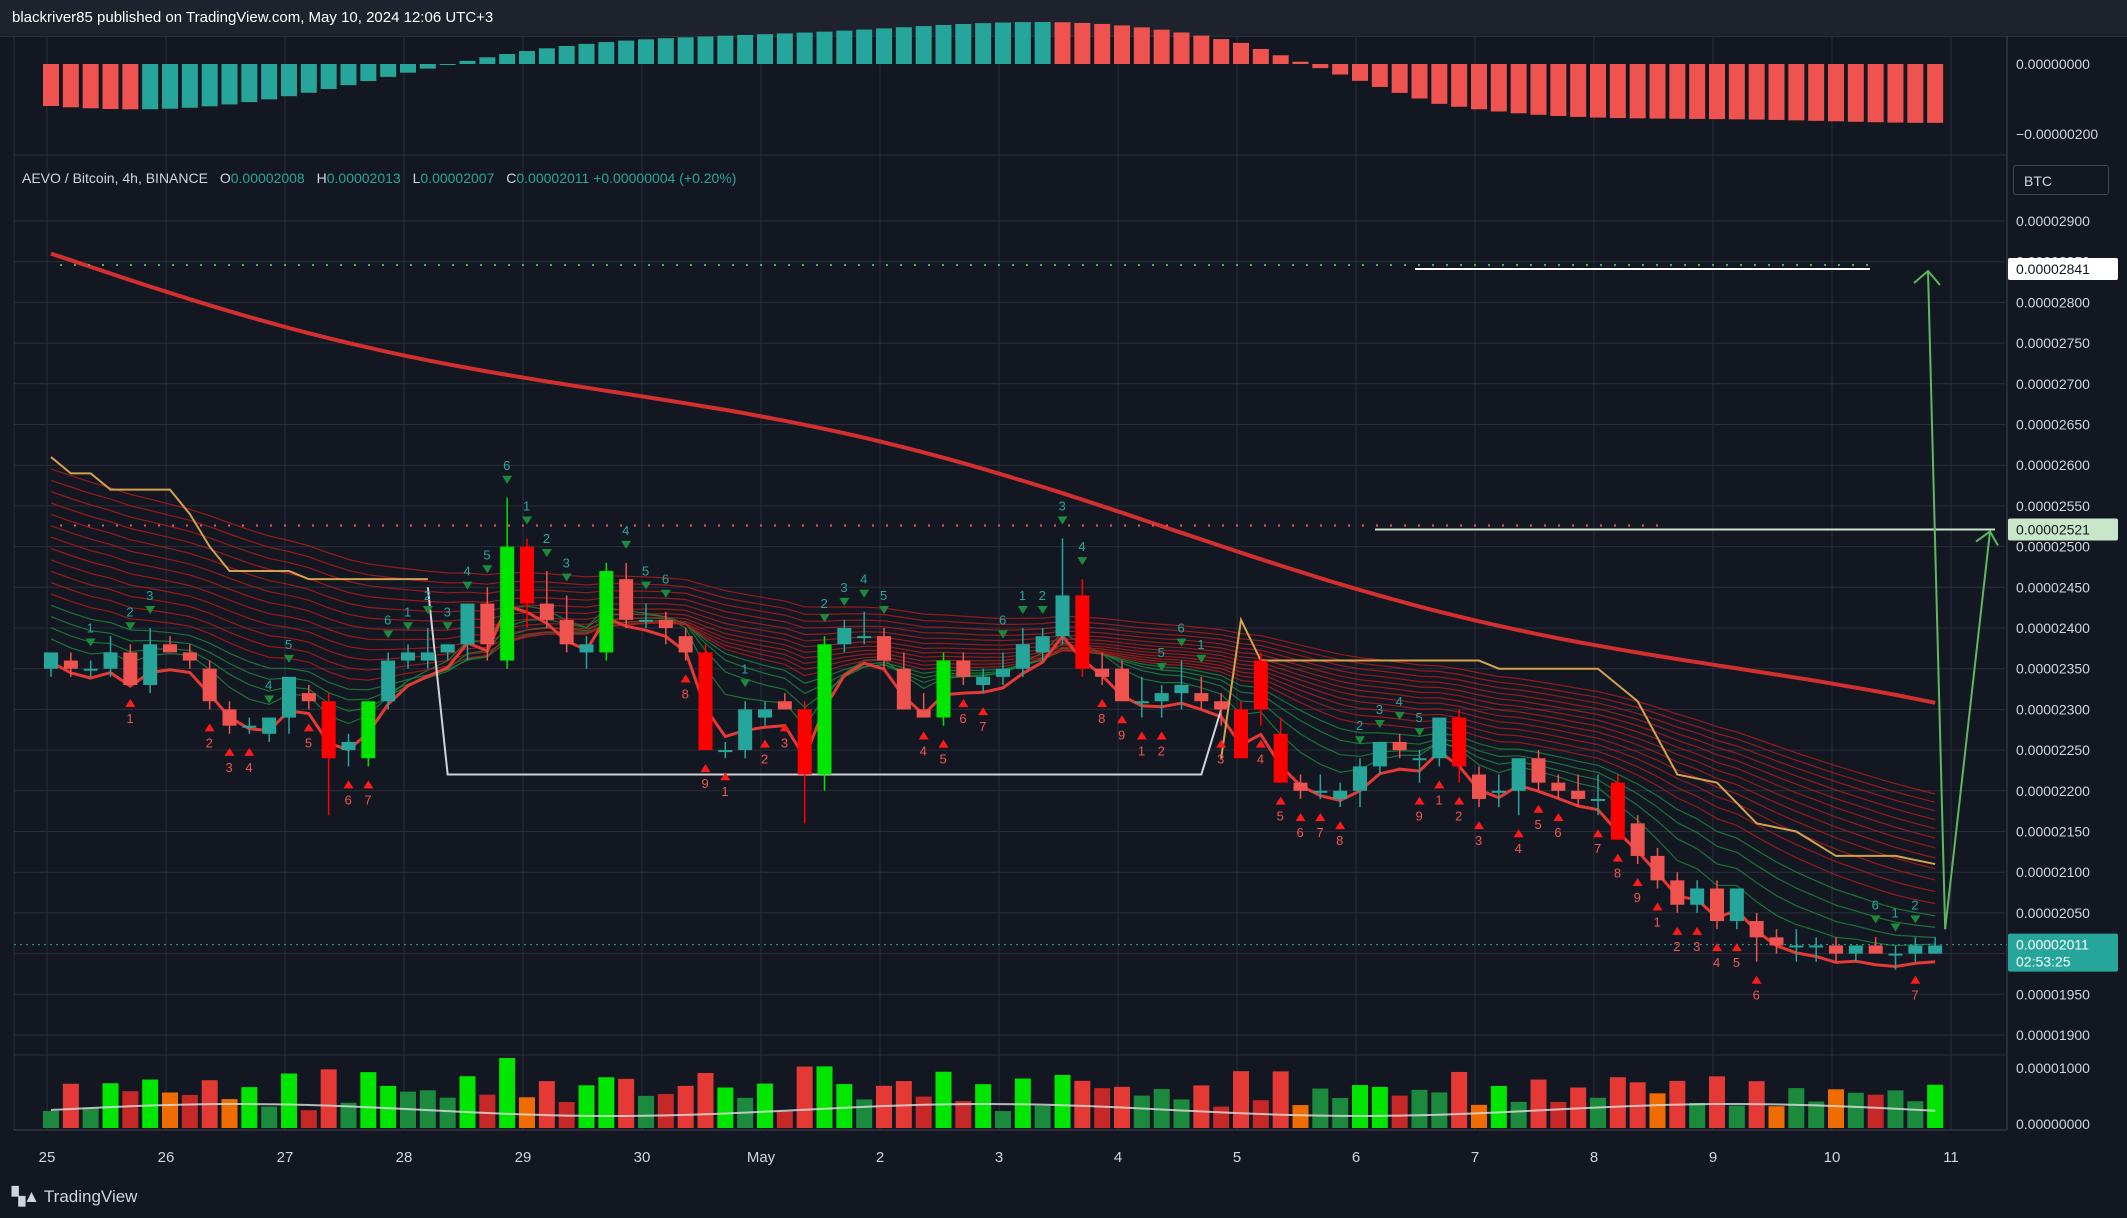 This screenshot has height=1218, width=2127. Describe the element at coordinates (2053, 709) in the screenshot. I see `price-tick-label: 0.00002300` at that location.